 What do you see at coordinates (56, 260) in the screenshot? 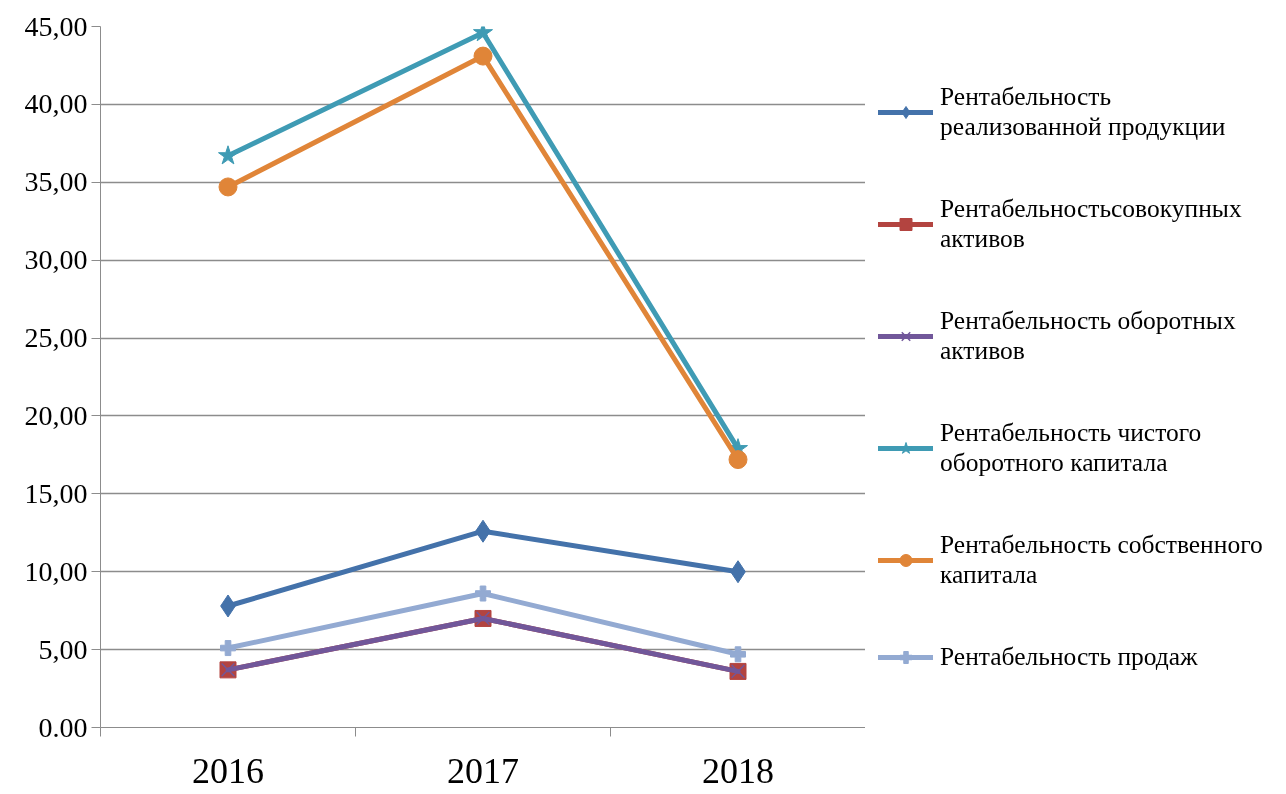
I see `y-tick-label: 30,00` at bounding box center [56, 260].